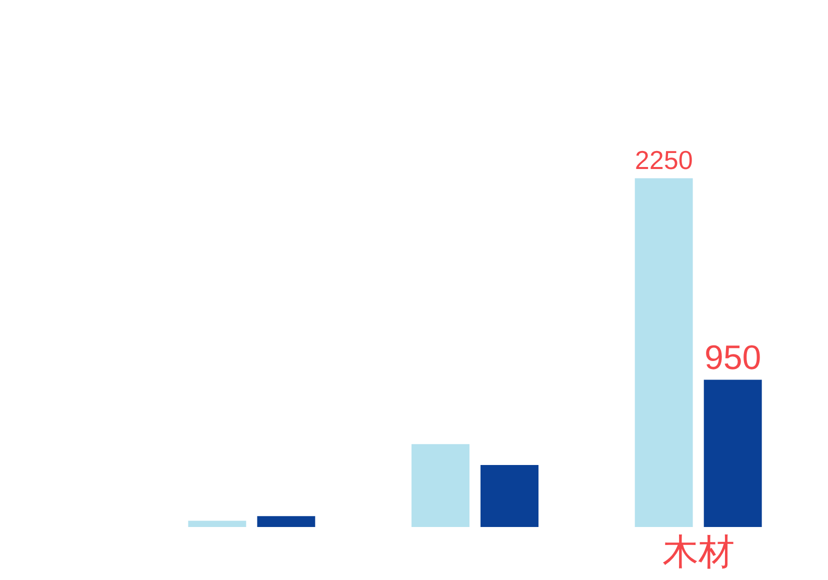 The height and width of the screenshot is (580, 828). I want to click on data-label: 2250, so click(663, 160).